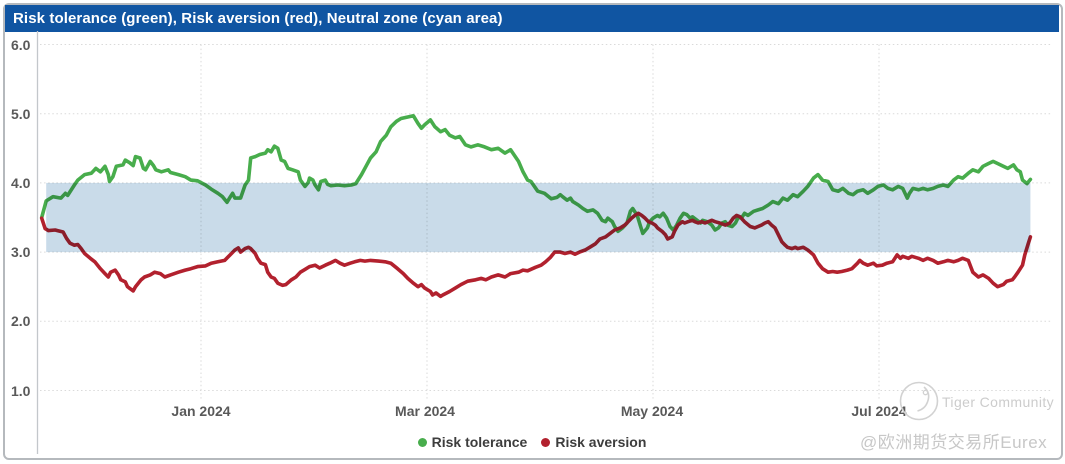 This screenshot has width=1065, height=464. What do you see at coordinates (422, 442) in the screenshot?
I see `risk-tolerance-dot-icon` at bounding box center [422, 442].